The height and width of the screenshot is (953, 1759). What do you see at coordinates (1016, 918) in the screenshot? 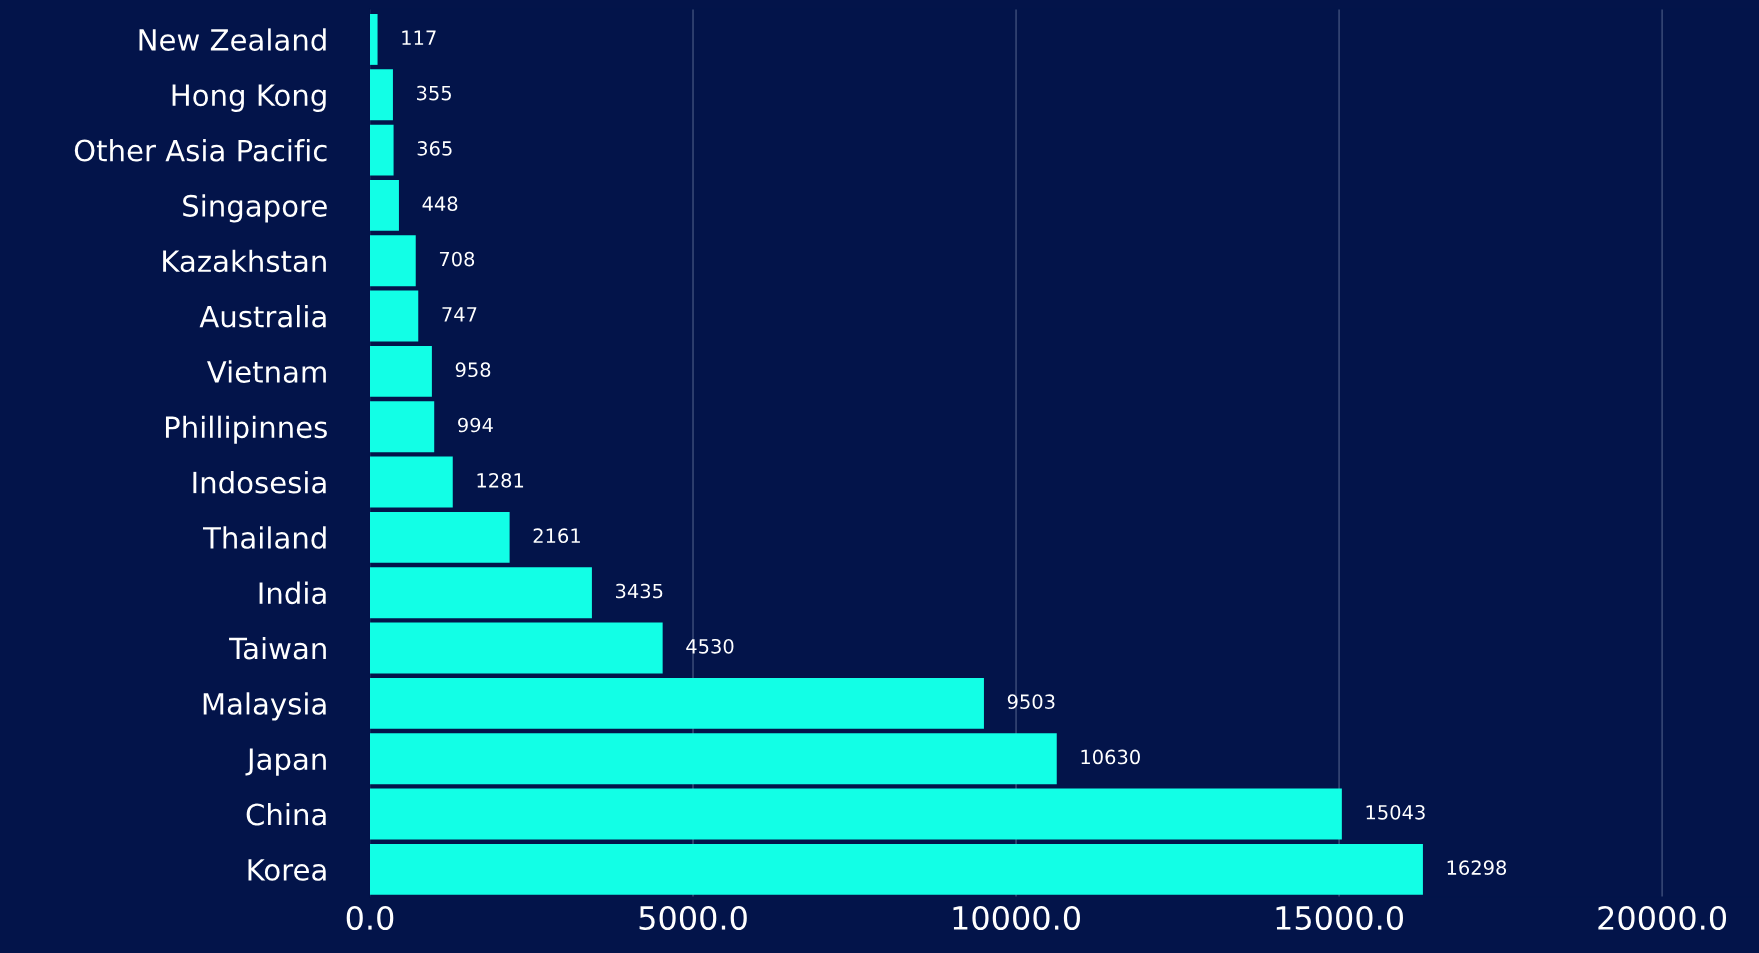
I see `x-tick-label: 10000.0` at bounding box center [1016, 918].